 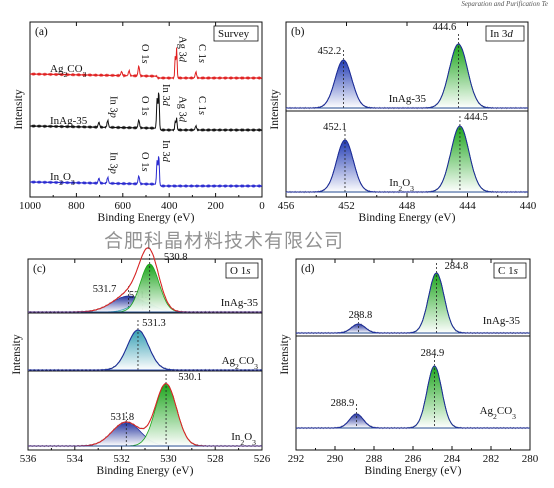 What do you see at coordinates (30, 206) in the screenshot?
I see `x-tick-label: 1000` at bounding box center [30, 206].